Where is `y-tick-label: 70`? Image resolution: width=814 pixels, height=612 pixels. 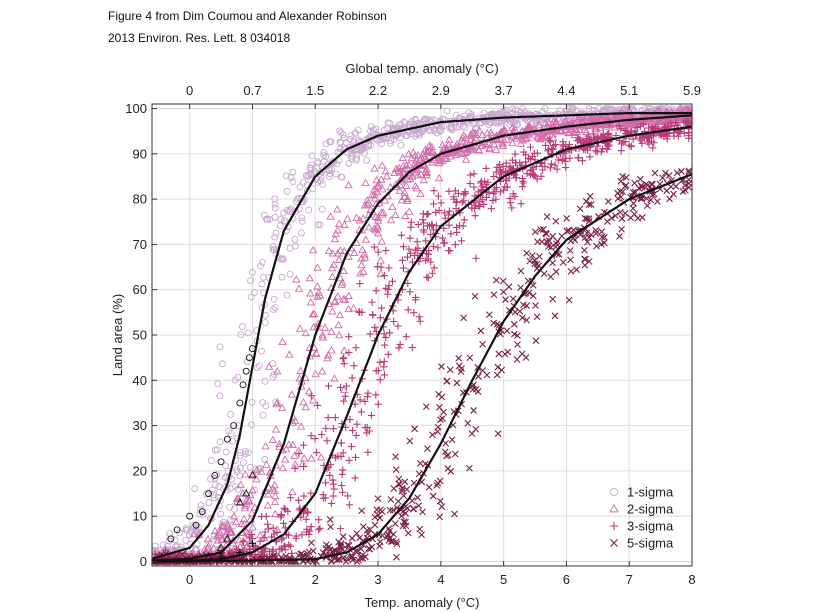
y-tick-label: 70 is located at coordinates (140, 244).